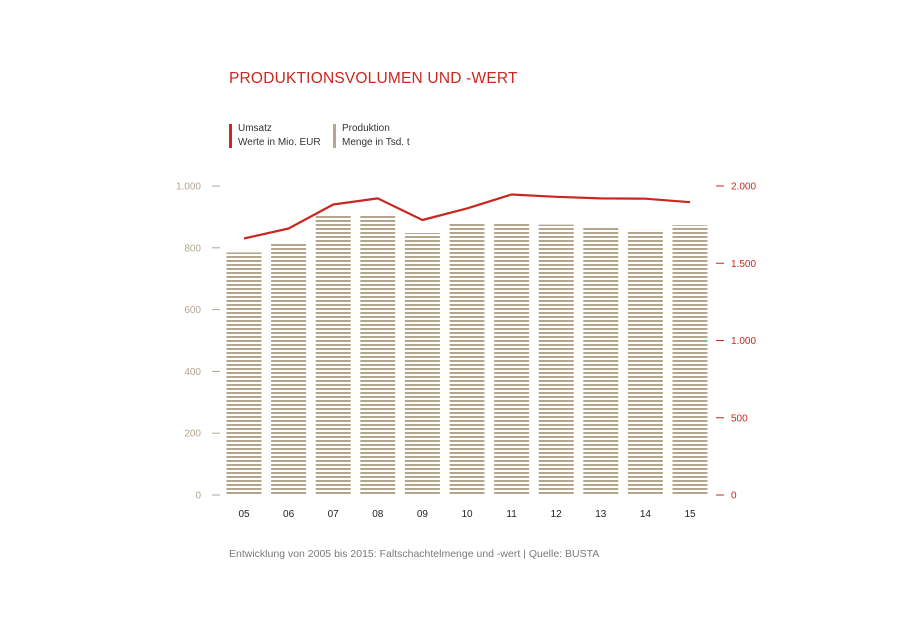 The height and width of the screenshot is (636, 900). What do you see at coordinates (255, 128) in the screenshot?
I see `legend-umsatz-label: Umsatz` at bounding box center [255, 128].